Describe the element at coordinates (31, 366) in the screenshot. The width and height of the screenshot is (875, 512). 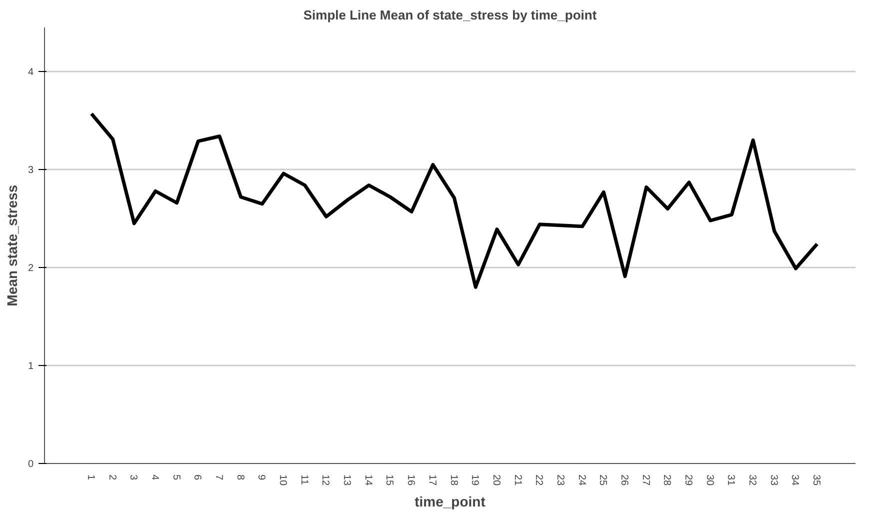
I see `y-tick-label: 1` at that location.